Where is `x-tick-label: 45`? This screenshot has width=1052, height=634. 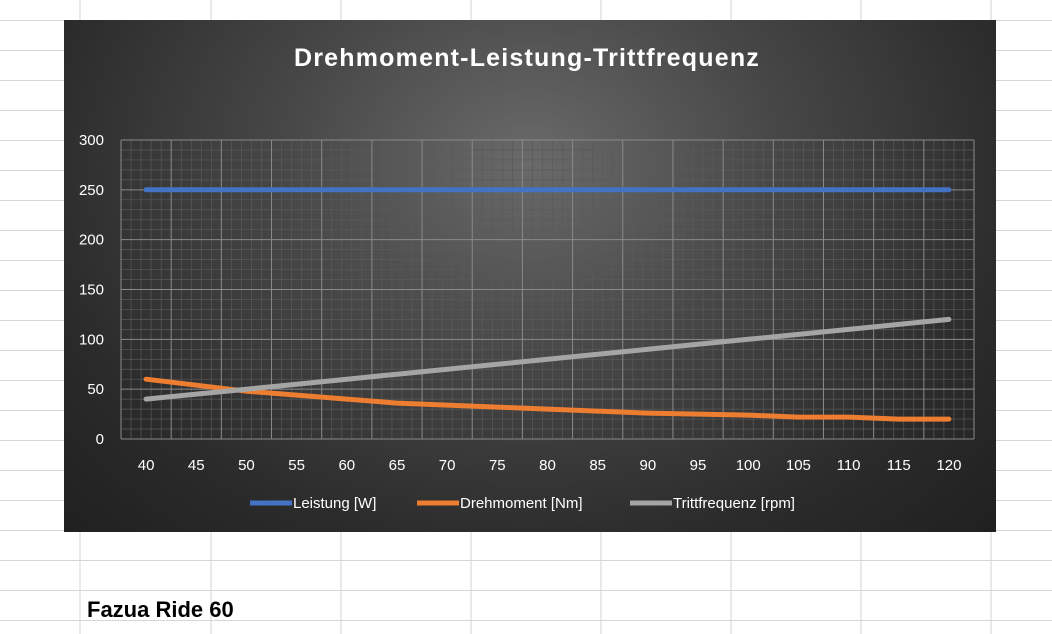
x-tick-label: 45 is located at coordinates (196, 465).